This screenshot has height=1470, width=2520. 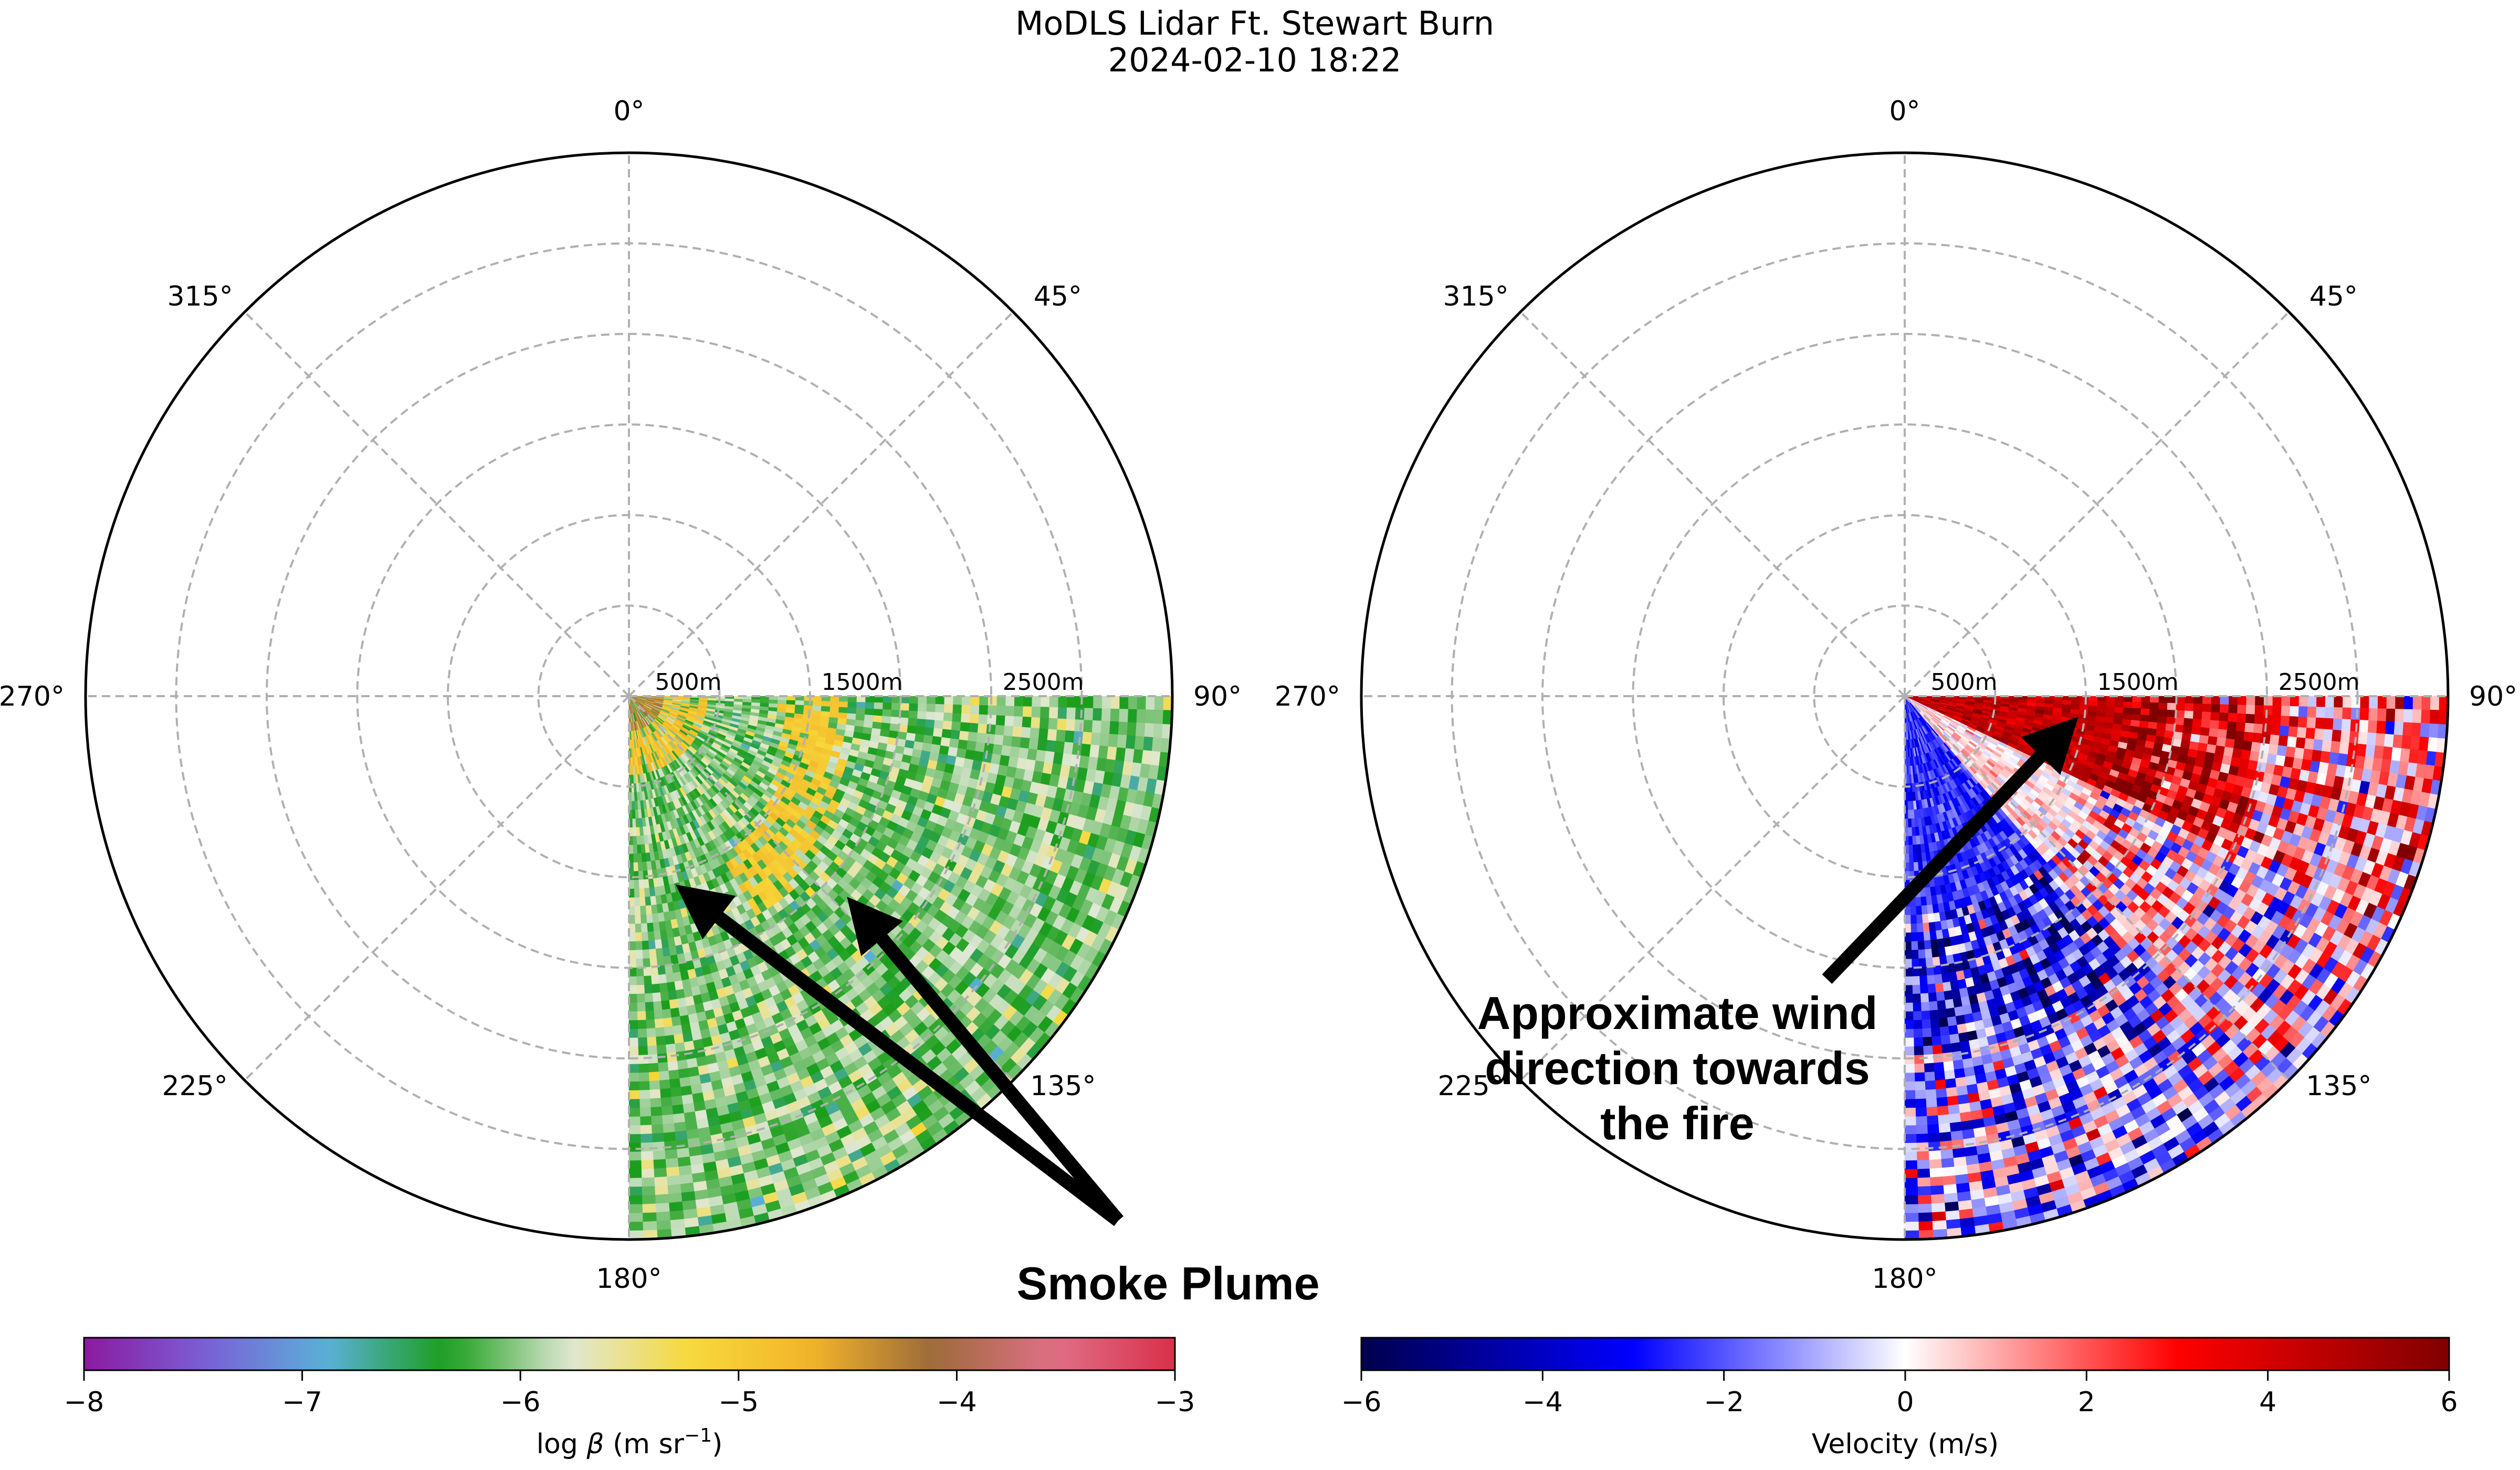 I want to click on range-tick-label: 500m, so click(x=688, y=682).